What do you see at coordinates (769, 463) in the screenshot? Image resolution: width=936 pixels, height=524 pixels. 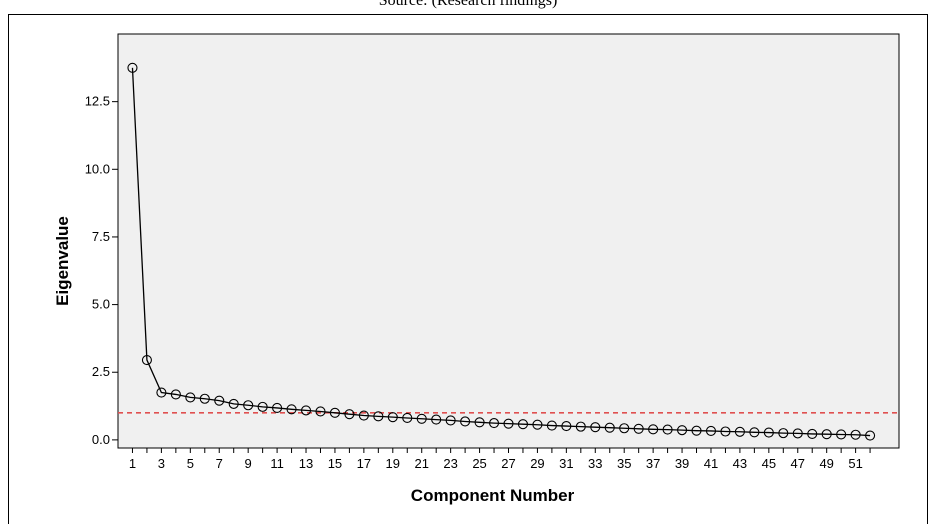 I see `x-tick-label: 45` at bounding box center [769, 463].